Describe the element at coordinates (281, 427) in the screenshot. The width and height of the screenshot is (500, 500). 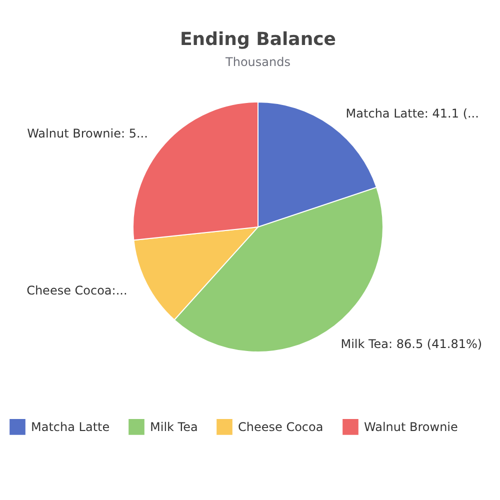
I see `legend-label: Cheese Cocoa` at that location.